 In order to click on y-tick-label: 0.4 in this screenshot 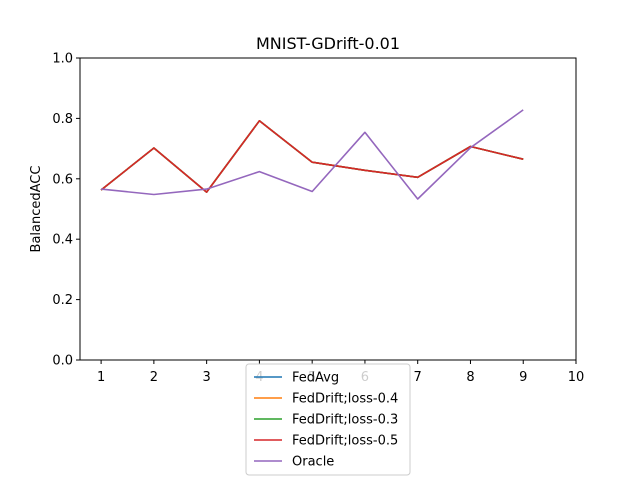, I will do `click(62, 240)`.